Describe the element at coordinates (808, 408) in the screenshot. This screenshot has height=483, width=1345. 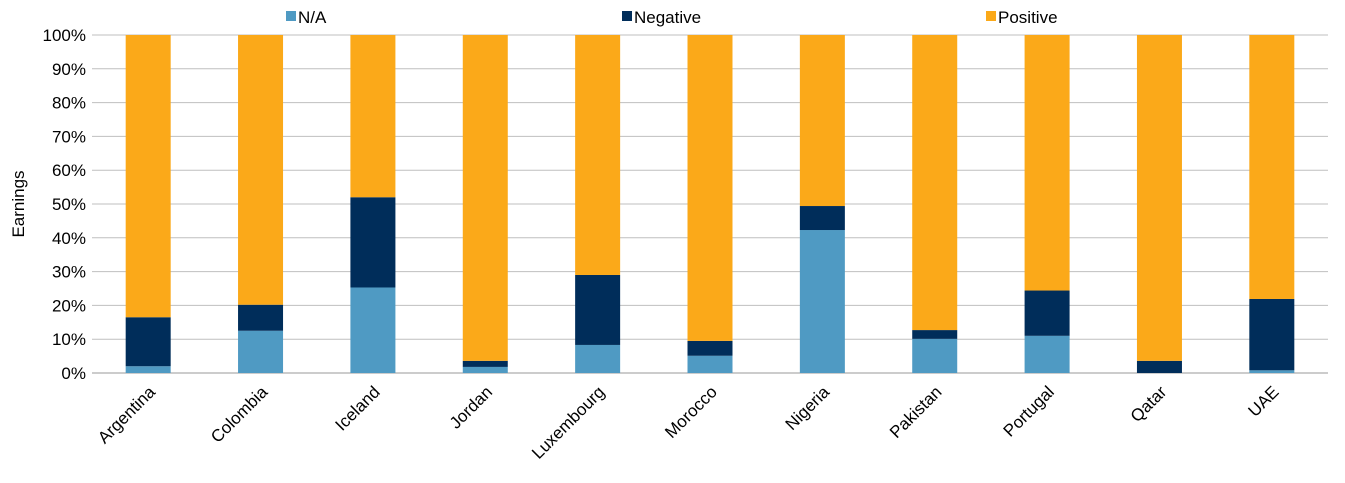
I see `x-tick-label: Nigeria` at that location.